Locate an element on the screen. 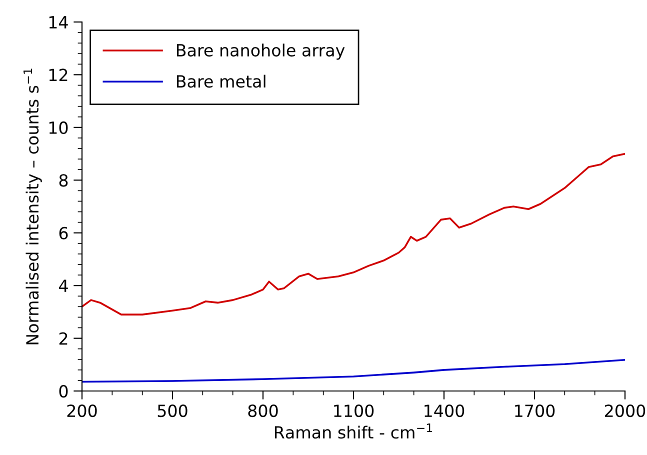 The image size is (647, 455). x-tick-label: 1700 is located at coordinates (535, 411).